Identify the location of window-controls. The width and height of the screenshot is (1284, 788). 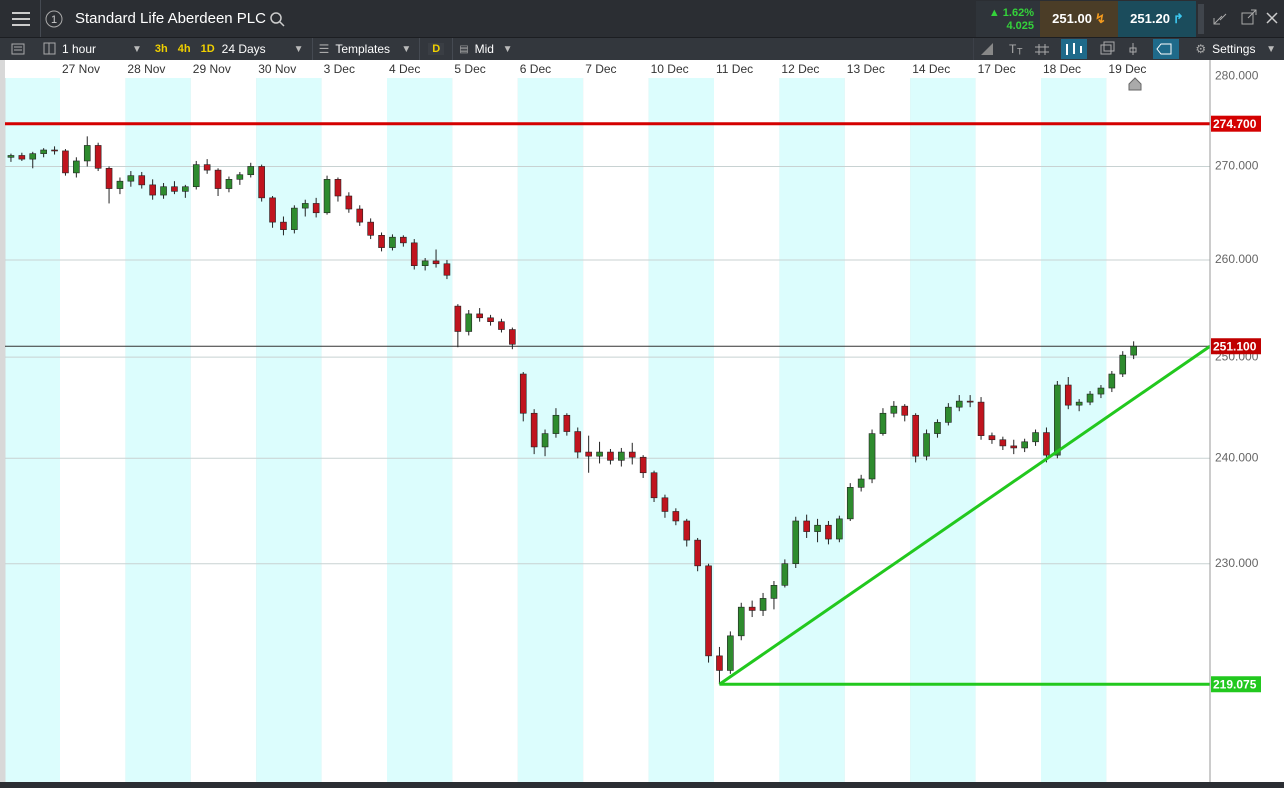
(1240, 19).